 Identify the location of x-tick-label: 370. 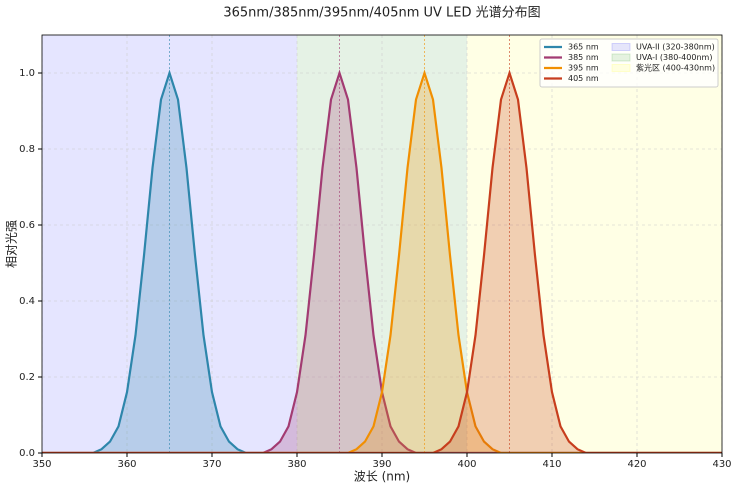
(211, 464).